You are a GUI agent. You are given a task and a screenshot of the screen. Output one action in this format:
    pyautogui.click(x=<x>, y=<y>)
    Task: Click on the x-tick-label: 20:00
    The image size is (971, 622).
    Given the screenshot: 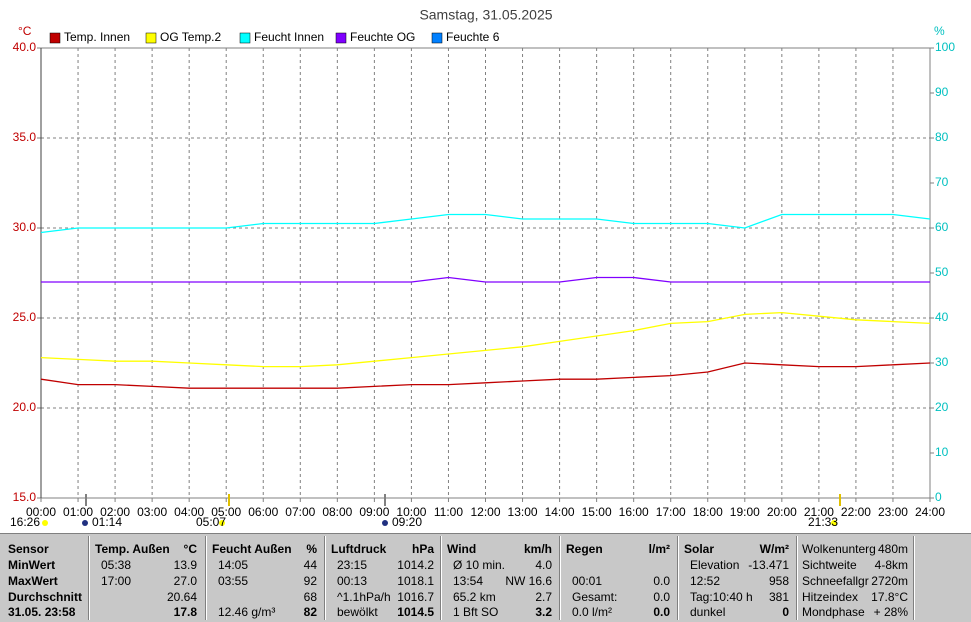 What is the action you would take?
    pyautogui.click(x=782, y=512)
    